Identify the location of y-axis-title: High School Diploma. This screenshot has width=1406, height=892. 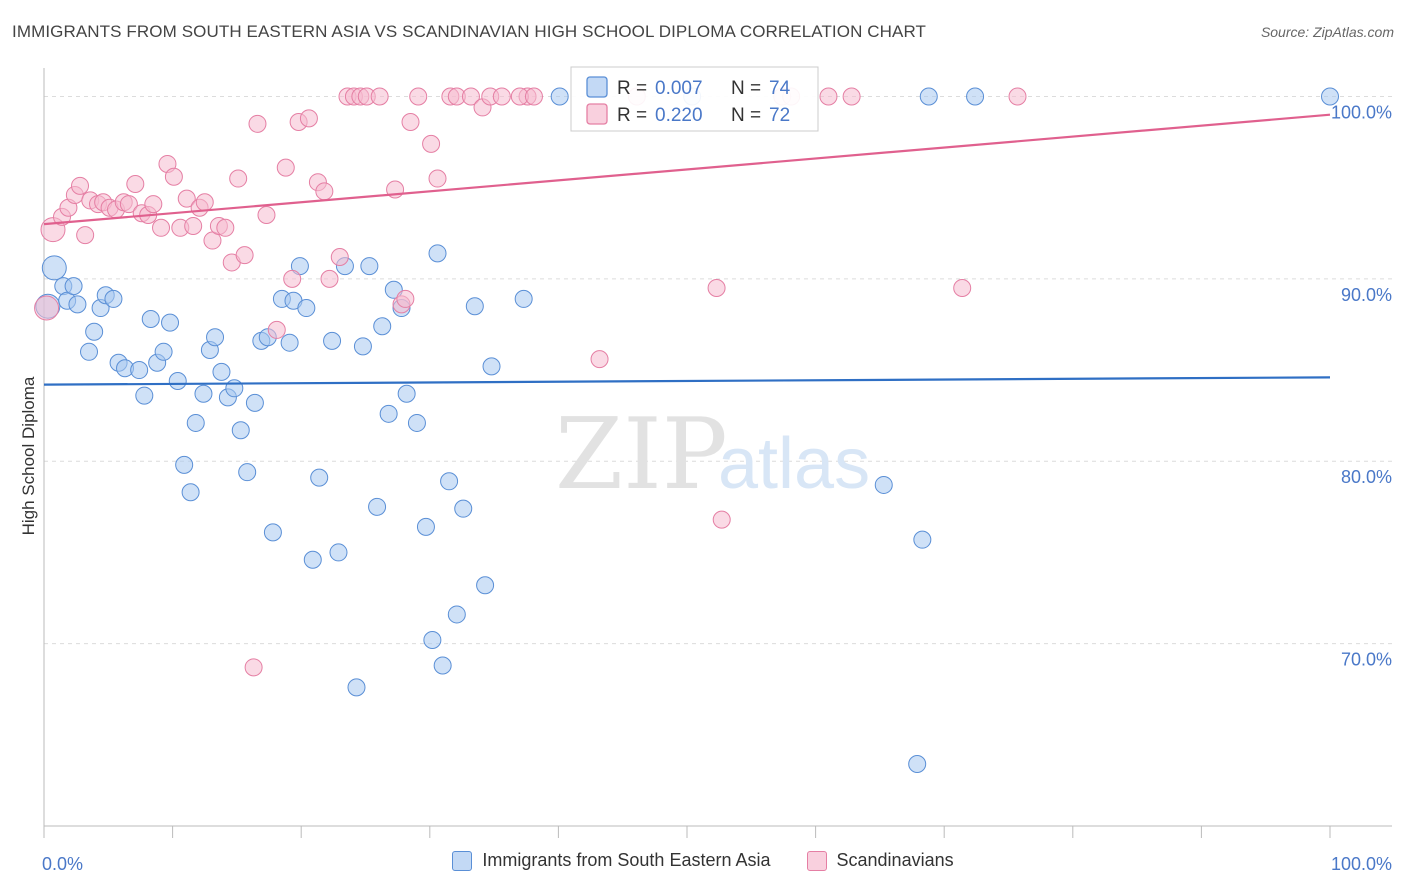
(28, 455).